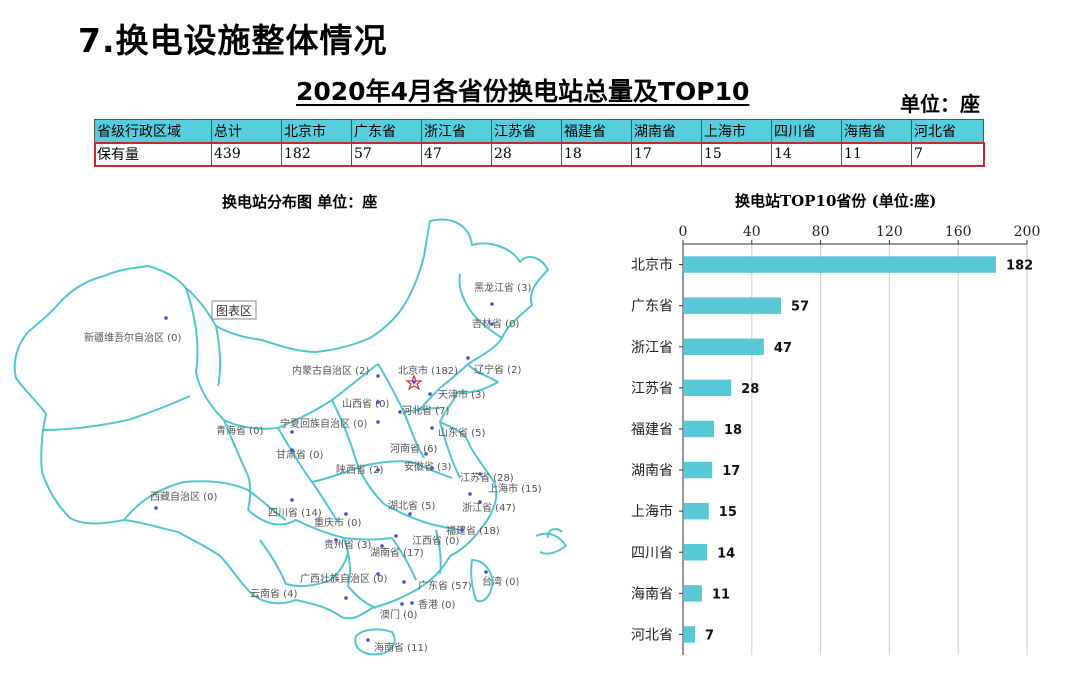  I want to click on table-unit: 单位：座, so click(940, 104).